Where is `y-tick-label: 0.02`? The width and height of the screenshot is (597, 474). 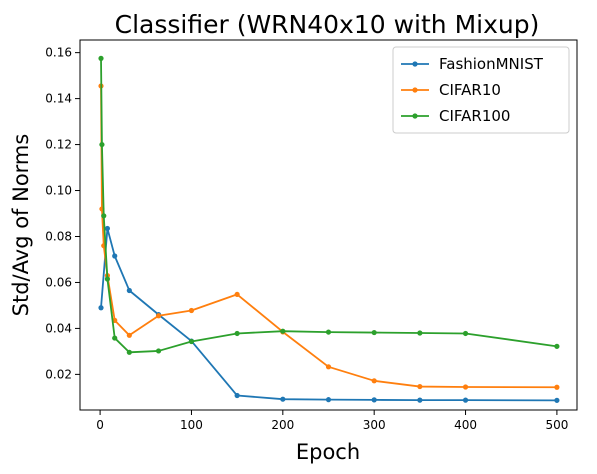 y-tick-label: 0.02 is located at coordinates (58, 374).